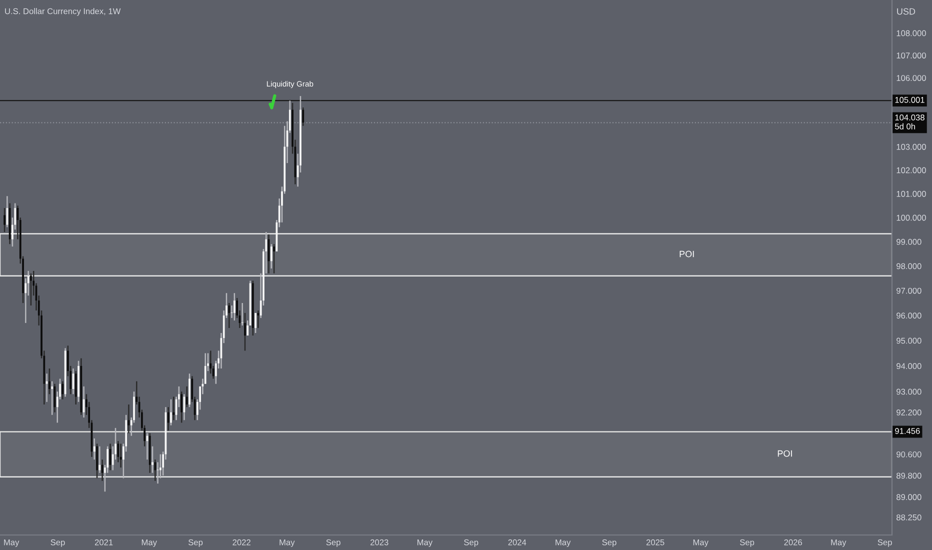 This screenshot has width=932, height=550. Describe the element at coordinates (911, 217) in the screenshot. I see `y-tick-label: 100.000` at that location.